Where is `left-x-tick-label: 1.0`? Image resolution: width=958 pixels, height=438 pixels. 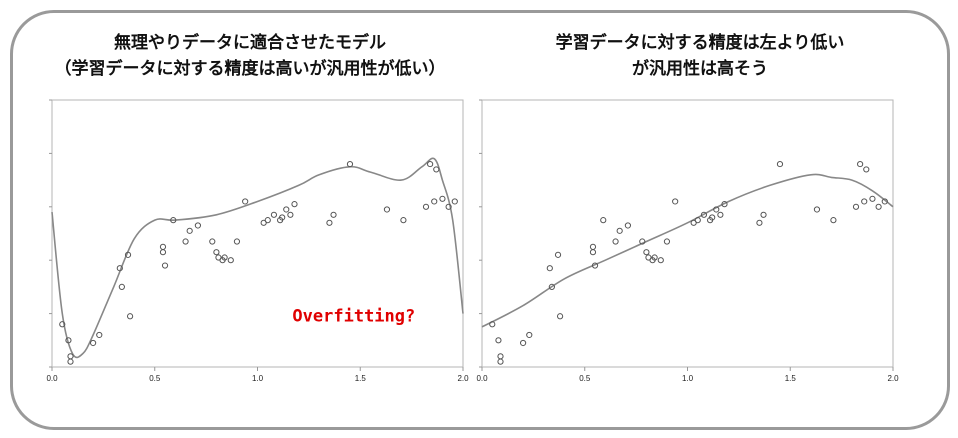 left-x-tick-label: 1.0 is located at coordinates (258, 378).